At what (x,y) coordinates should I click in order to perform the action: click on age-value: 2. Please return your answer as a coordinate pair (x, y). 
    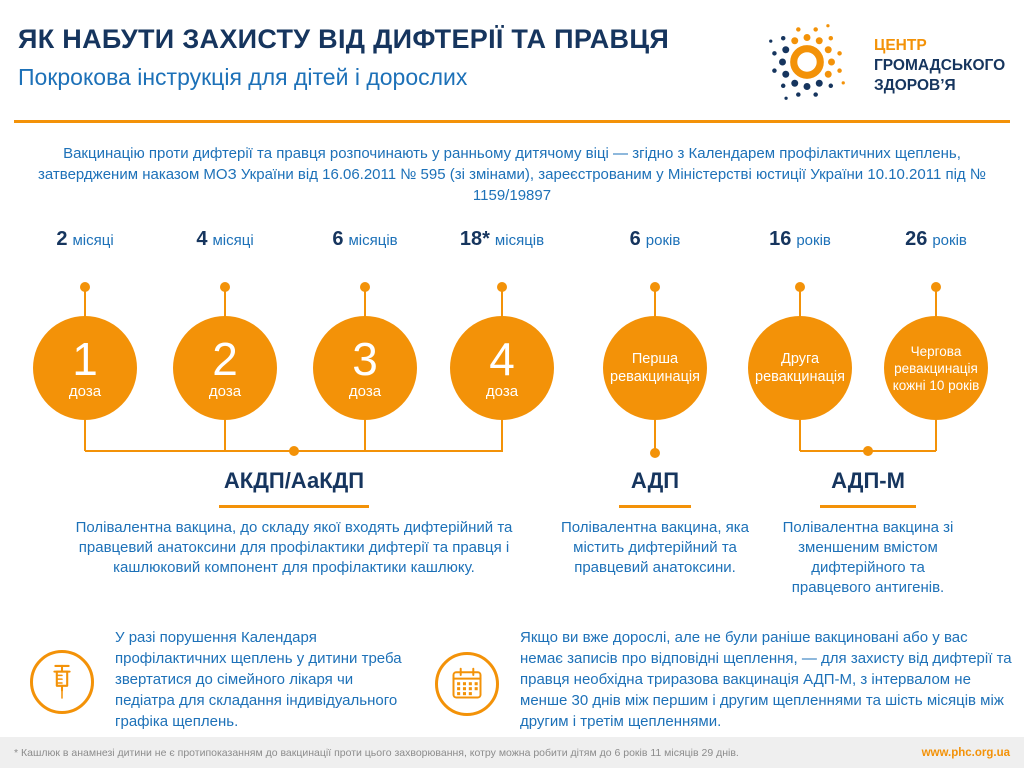
    Looking at the image, I should click on (62, 239).